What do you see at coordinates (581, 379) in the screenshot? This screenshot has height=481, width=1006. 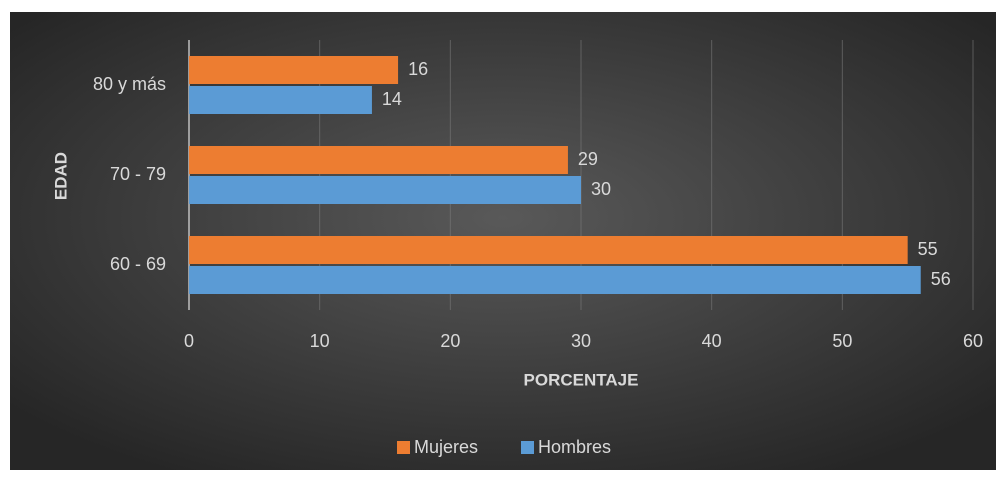 I see `x-axis-title: PORCENTAJE` at bounding box center [581, 379].